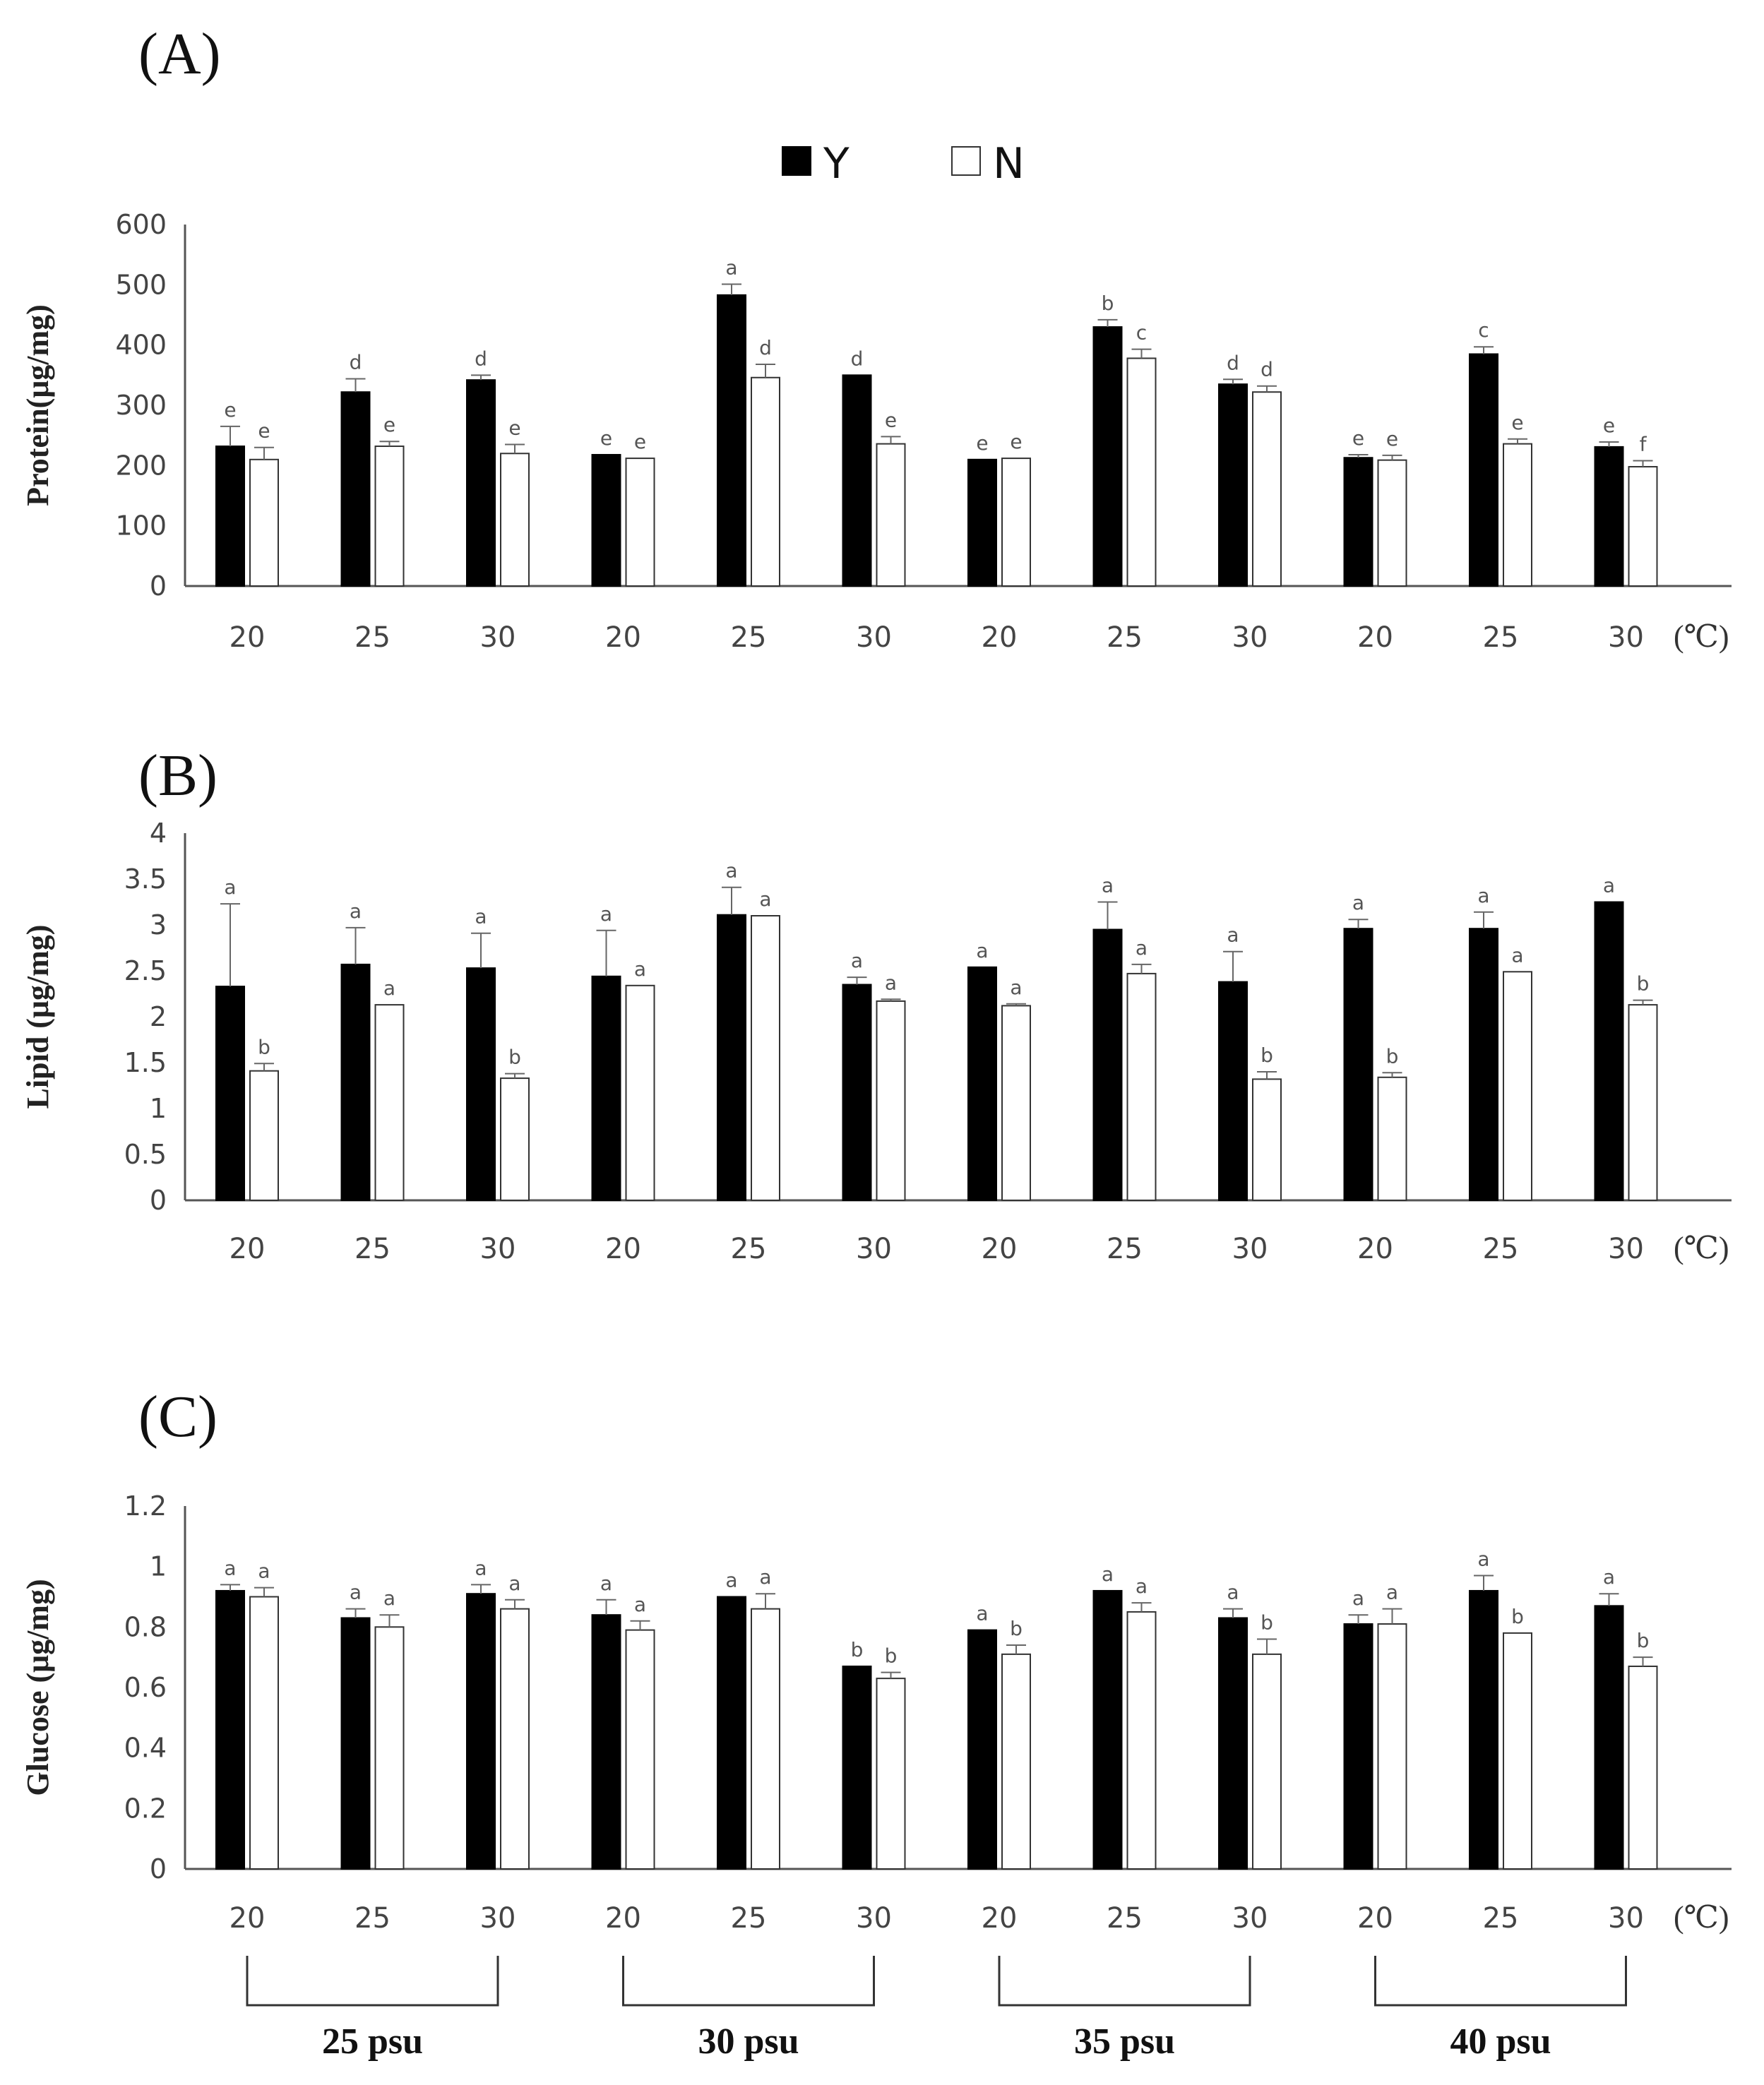 The image size is (1764, 2085). I want to click on y-axis-title: Glucose (μg/mg), so click(37, 1687).